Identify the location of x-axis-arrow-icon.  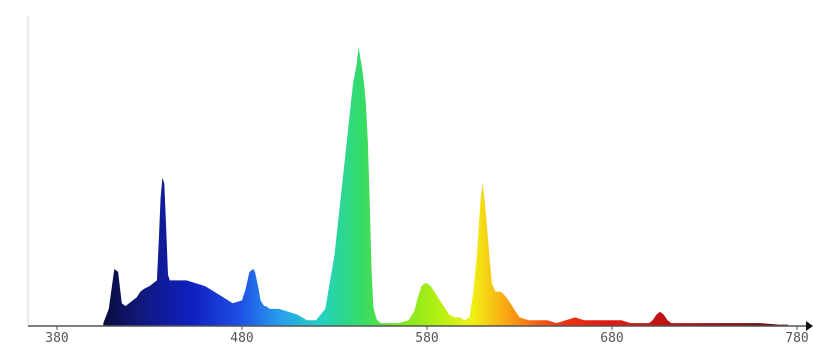
(809, 326).